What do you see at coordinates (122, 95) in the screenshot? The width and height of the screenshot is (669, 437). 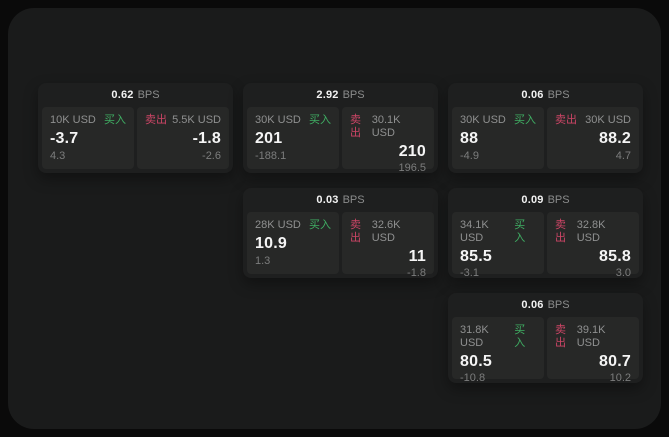 I see `spread-value: 0.62` at bounding box center [122, 95].